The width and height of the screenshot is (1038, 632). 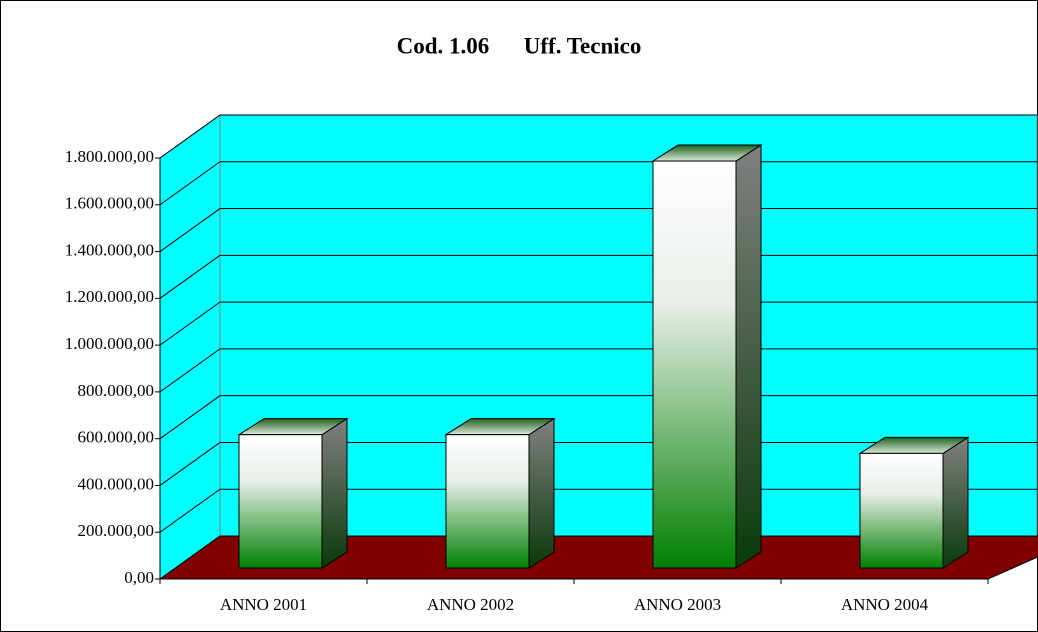 What do you see at coordinates (677, 604) in the screenshot?
I see `x-tick-label: ANNO 2003` at bounding box center [677, 604].